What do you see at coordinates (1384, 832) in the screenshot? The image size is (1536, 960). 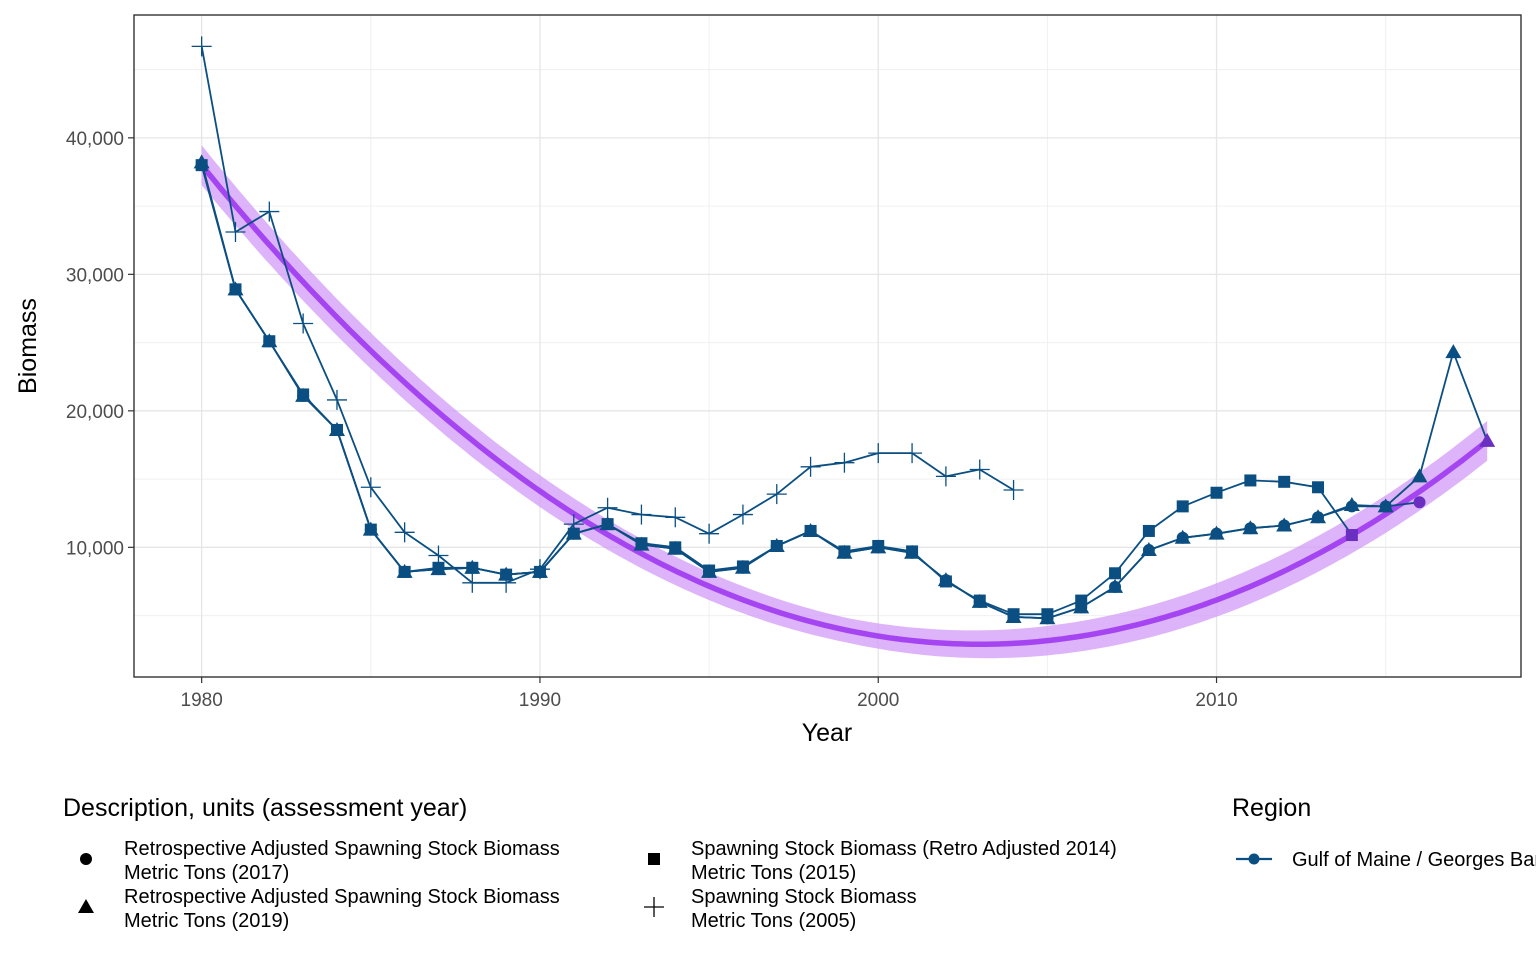 I see `legend-region: Region Gulf of Maine / Georges Bank` at bounding box center [1384, 832].